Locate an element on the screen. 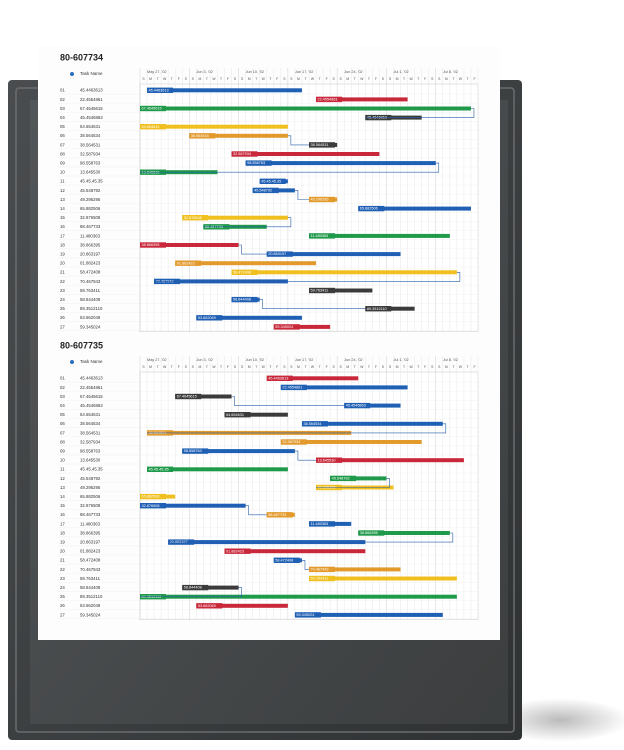 This screenshot has width=624, height=750. bar-label: 98.558763 is located at coordinates (256, 163).